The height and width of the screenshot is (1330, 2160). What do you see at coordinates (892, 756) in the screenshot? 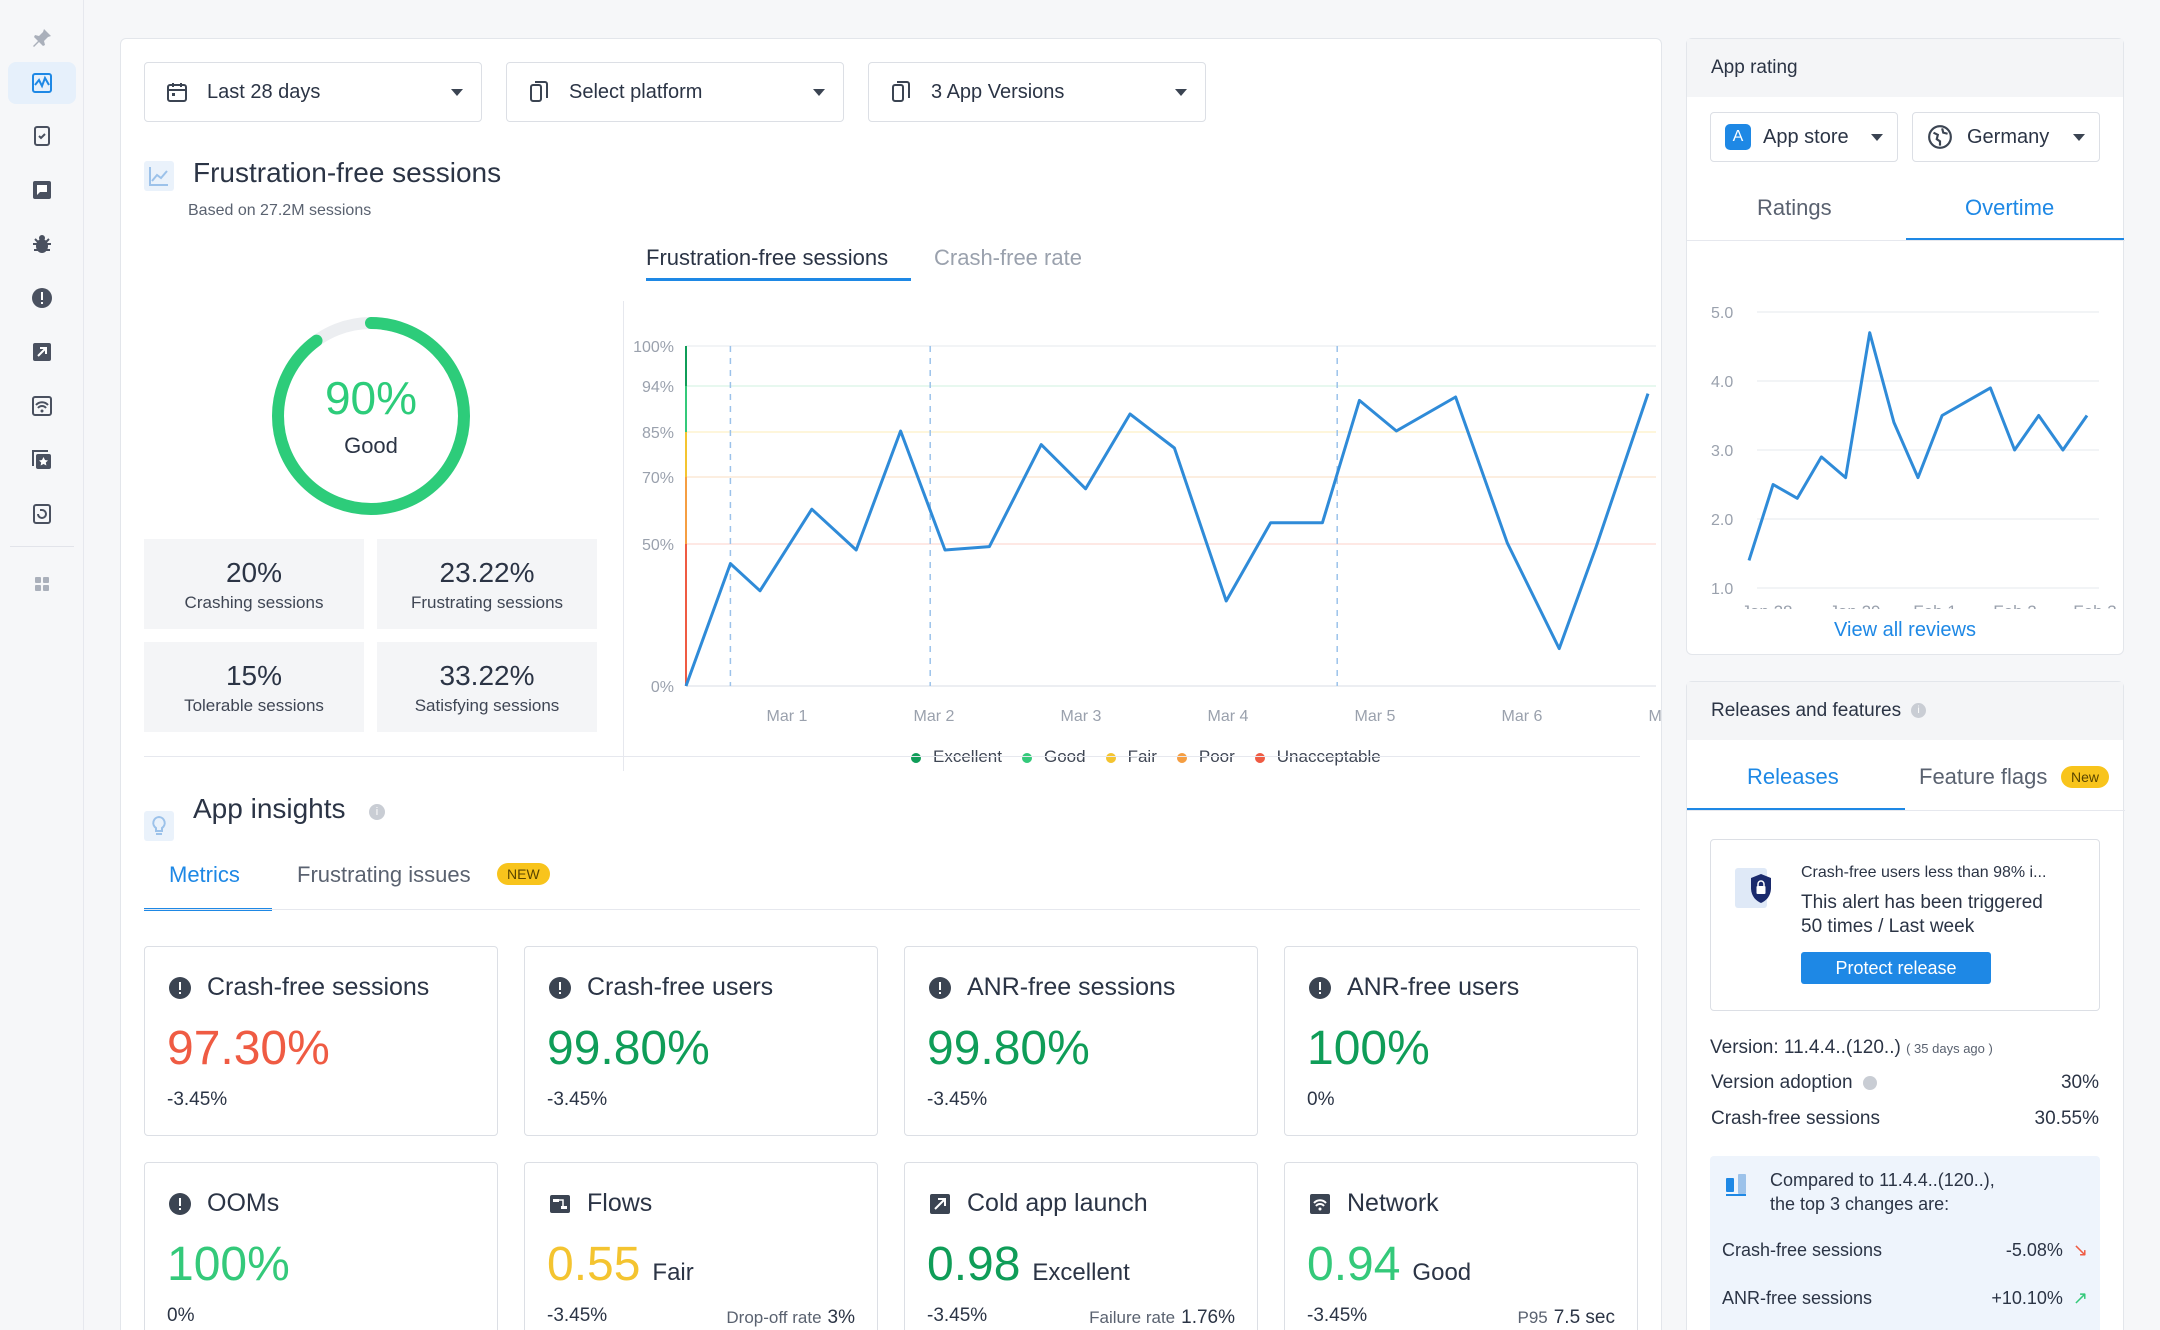
I see `section-divider` at bounding box center [892, 756].